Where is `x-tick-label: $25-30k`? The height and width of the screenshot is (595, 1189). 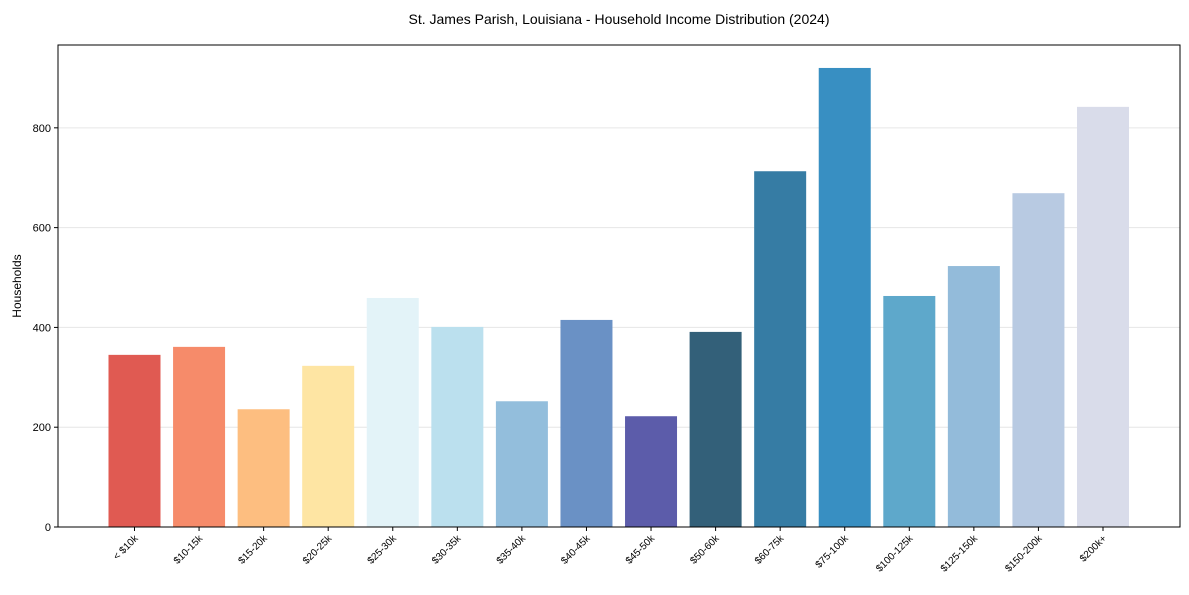 x-tick-label: $25-30k is located at coordinates (383, 550).